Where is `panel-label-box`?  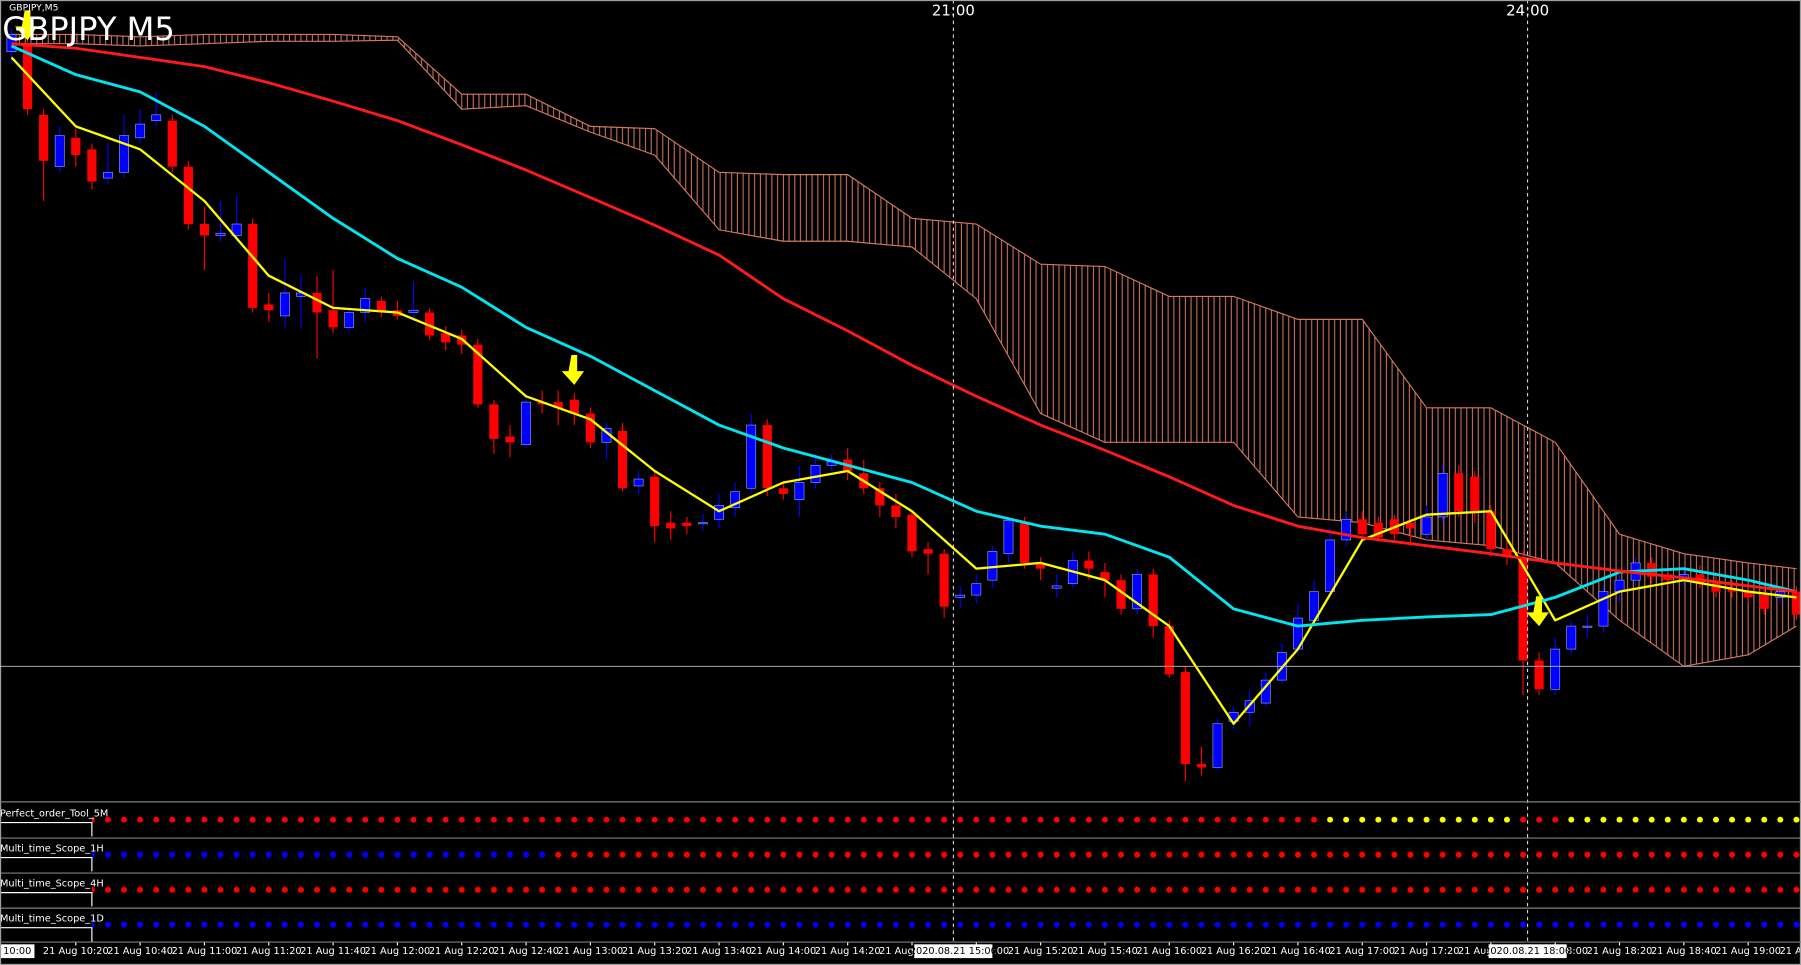 panel-label-box is located at coordinates (46, 925).